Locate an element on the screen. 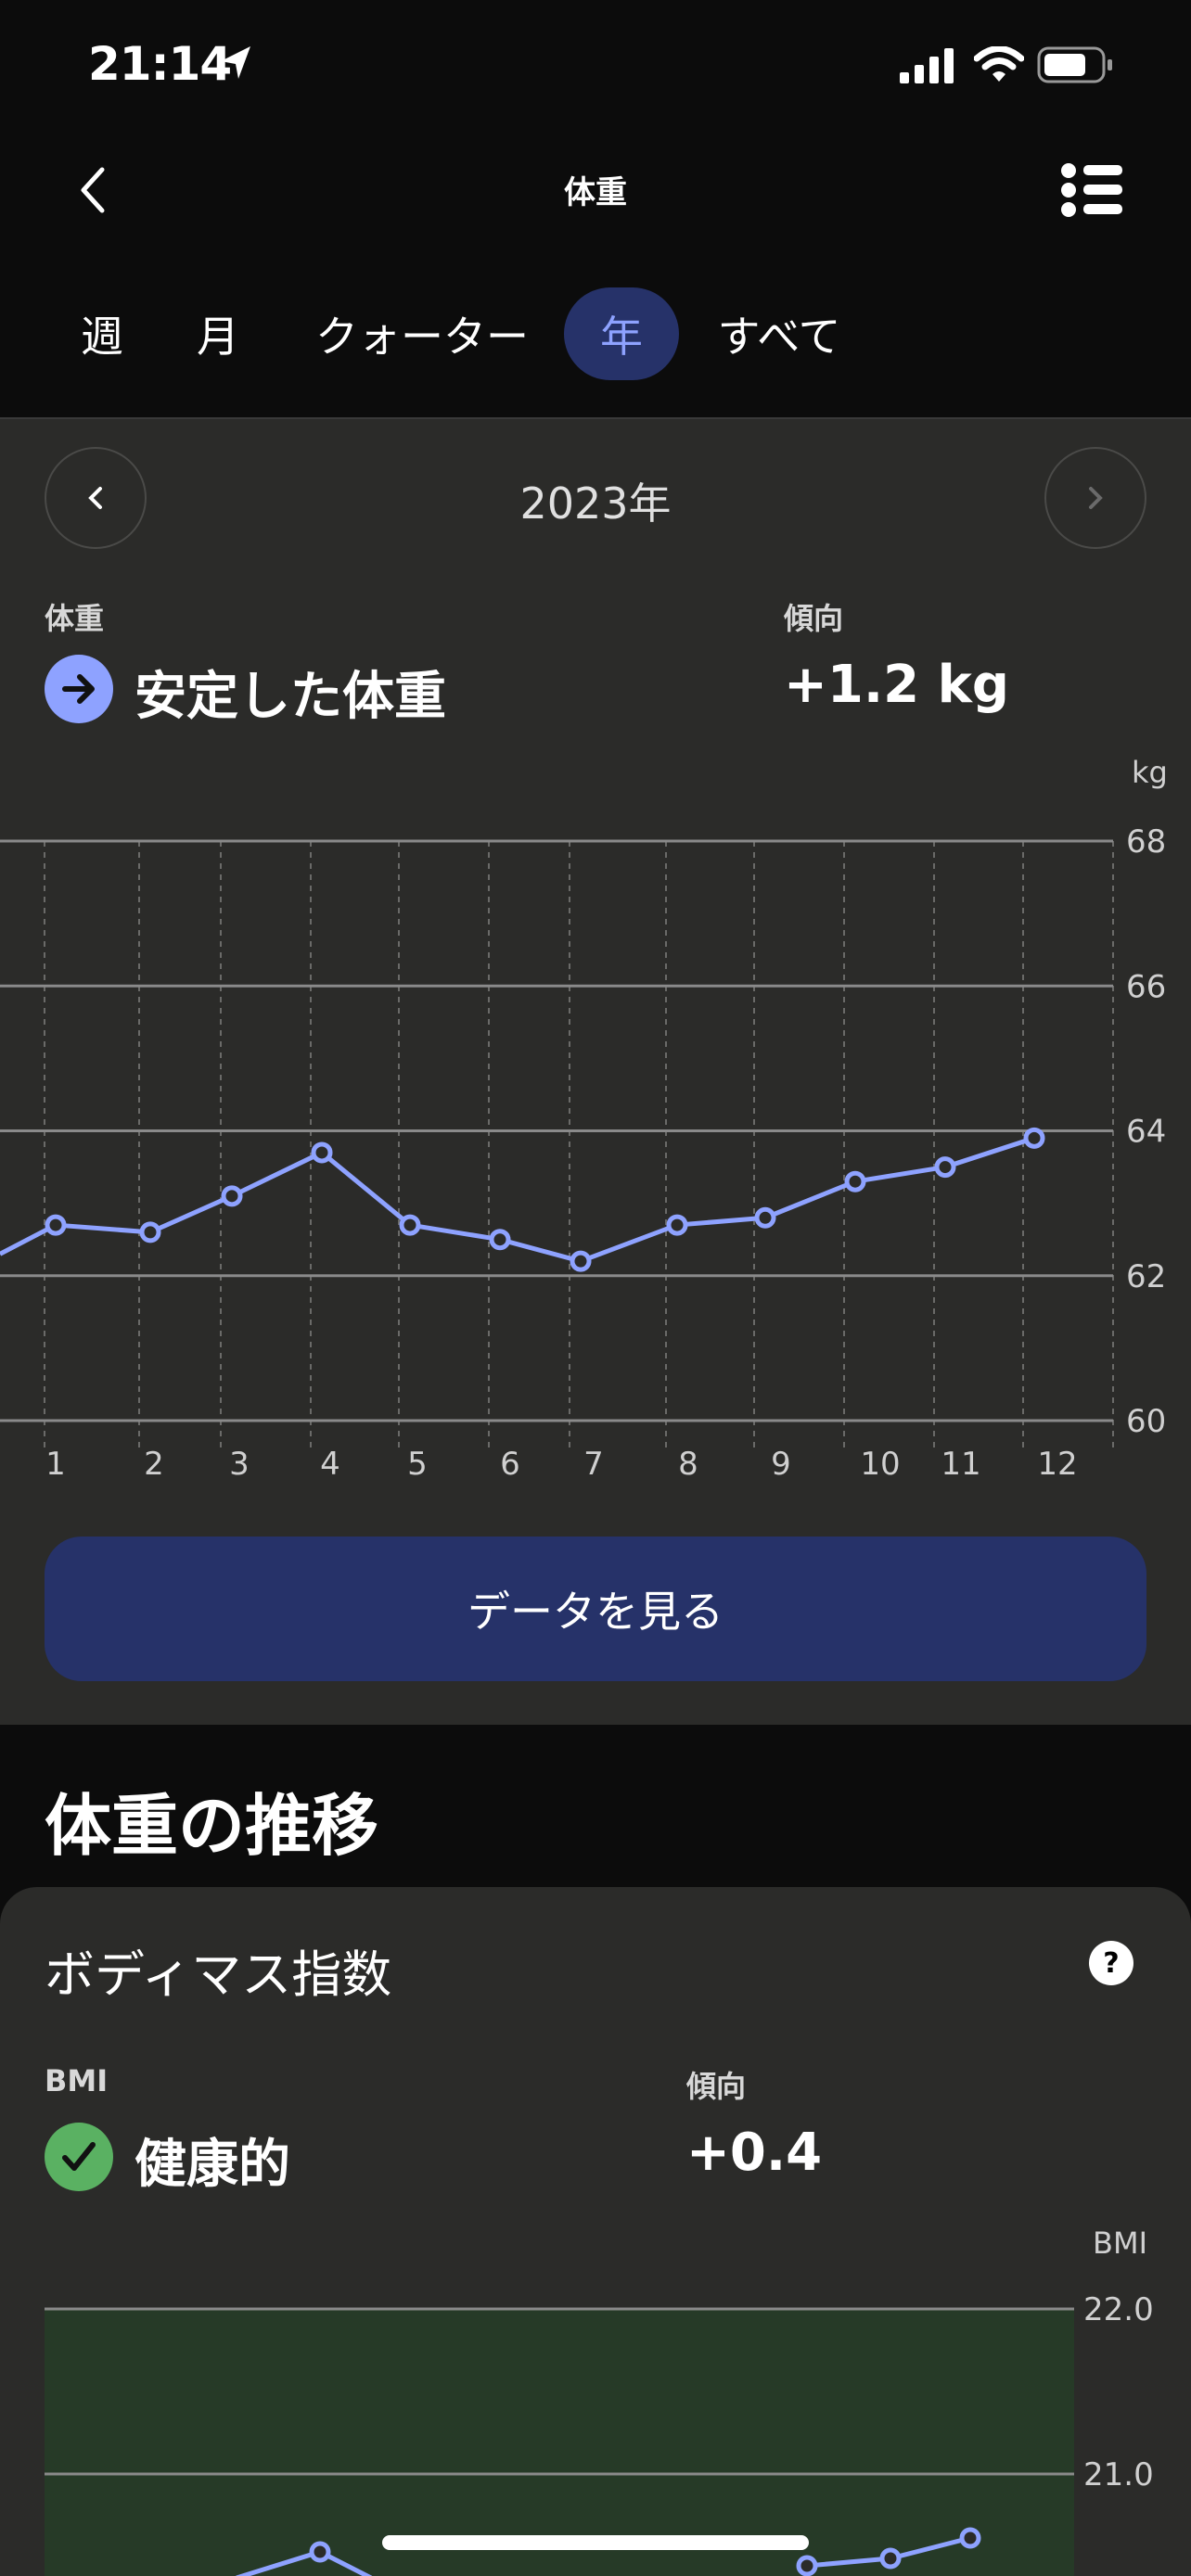 The height and width of the screenshot is (2576, 1191). arrow-right-icon is located at coordinates (79, 689).